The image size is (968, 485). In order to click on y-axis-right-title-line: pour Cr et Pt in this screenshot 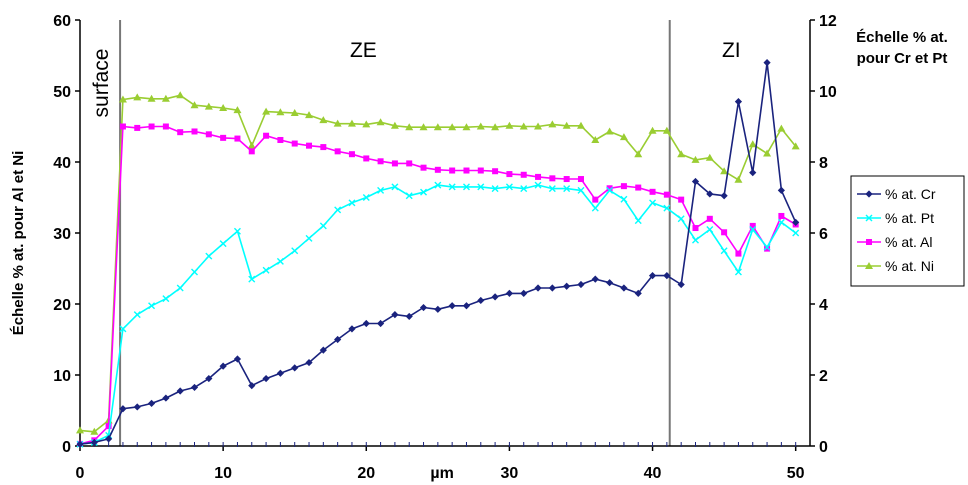, I will do `click(902, 58)`.